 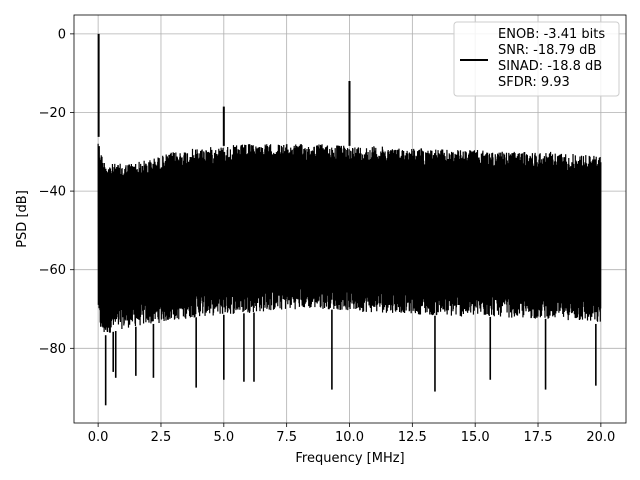 What do you see at coordinates (98, 437) in the screenshot?
I see `x-tick-label: 0.0` at bounding box center [98, 437].